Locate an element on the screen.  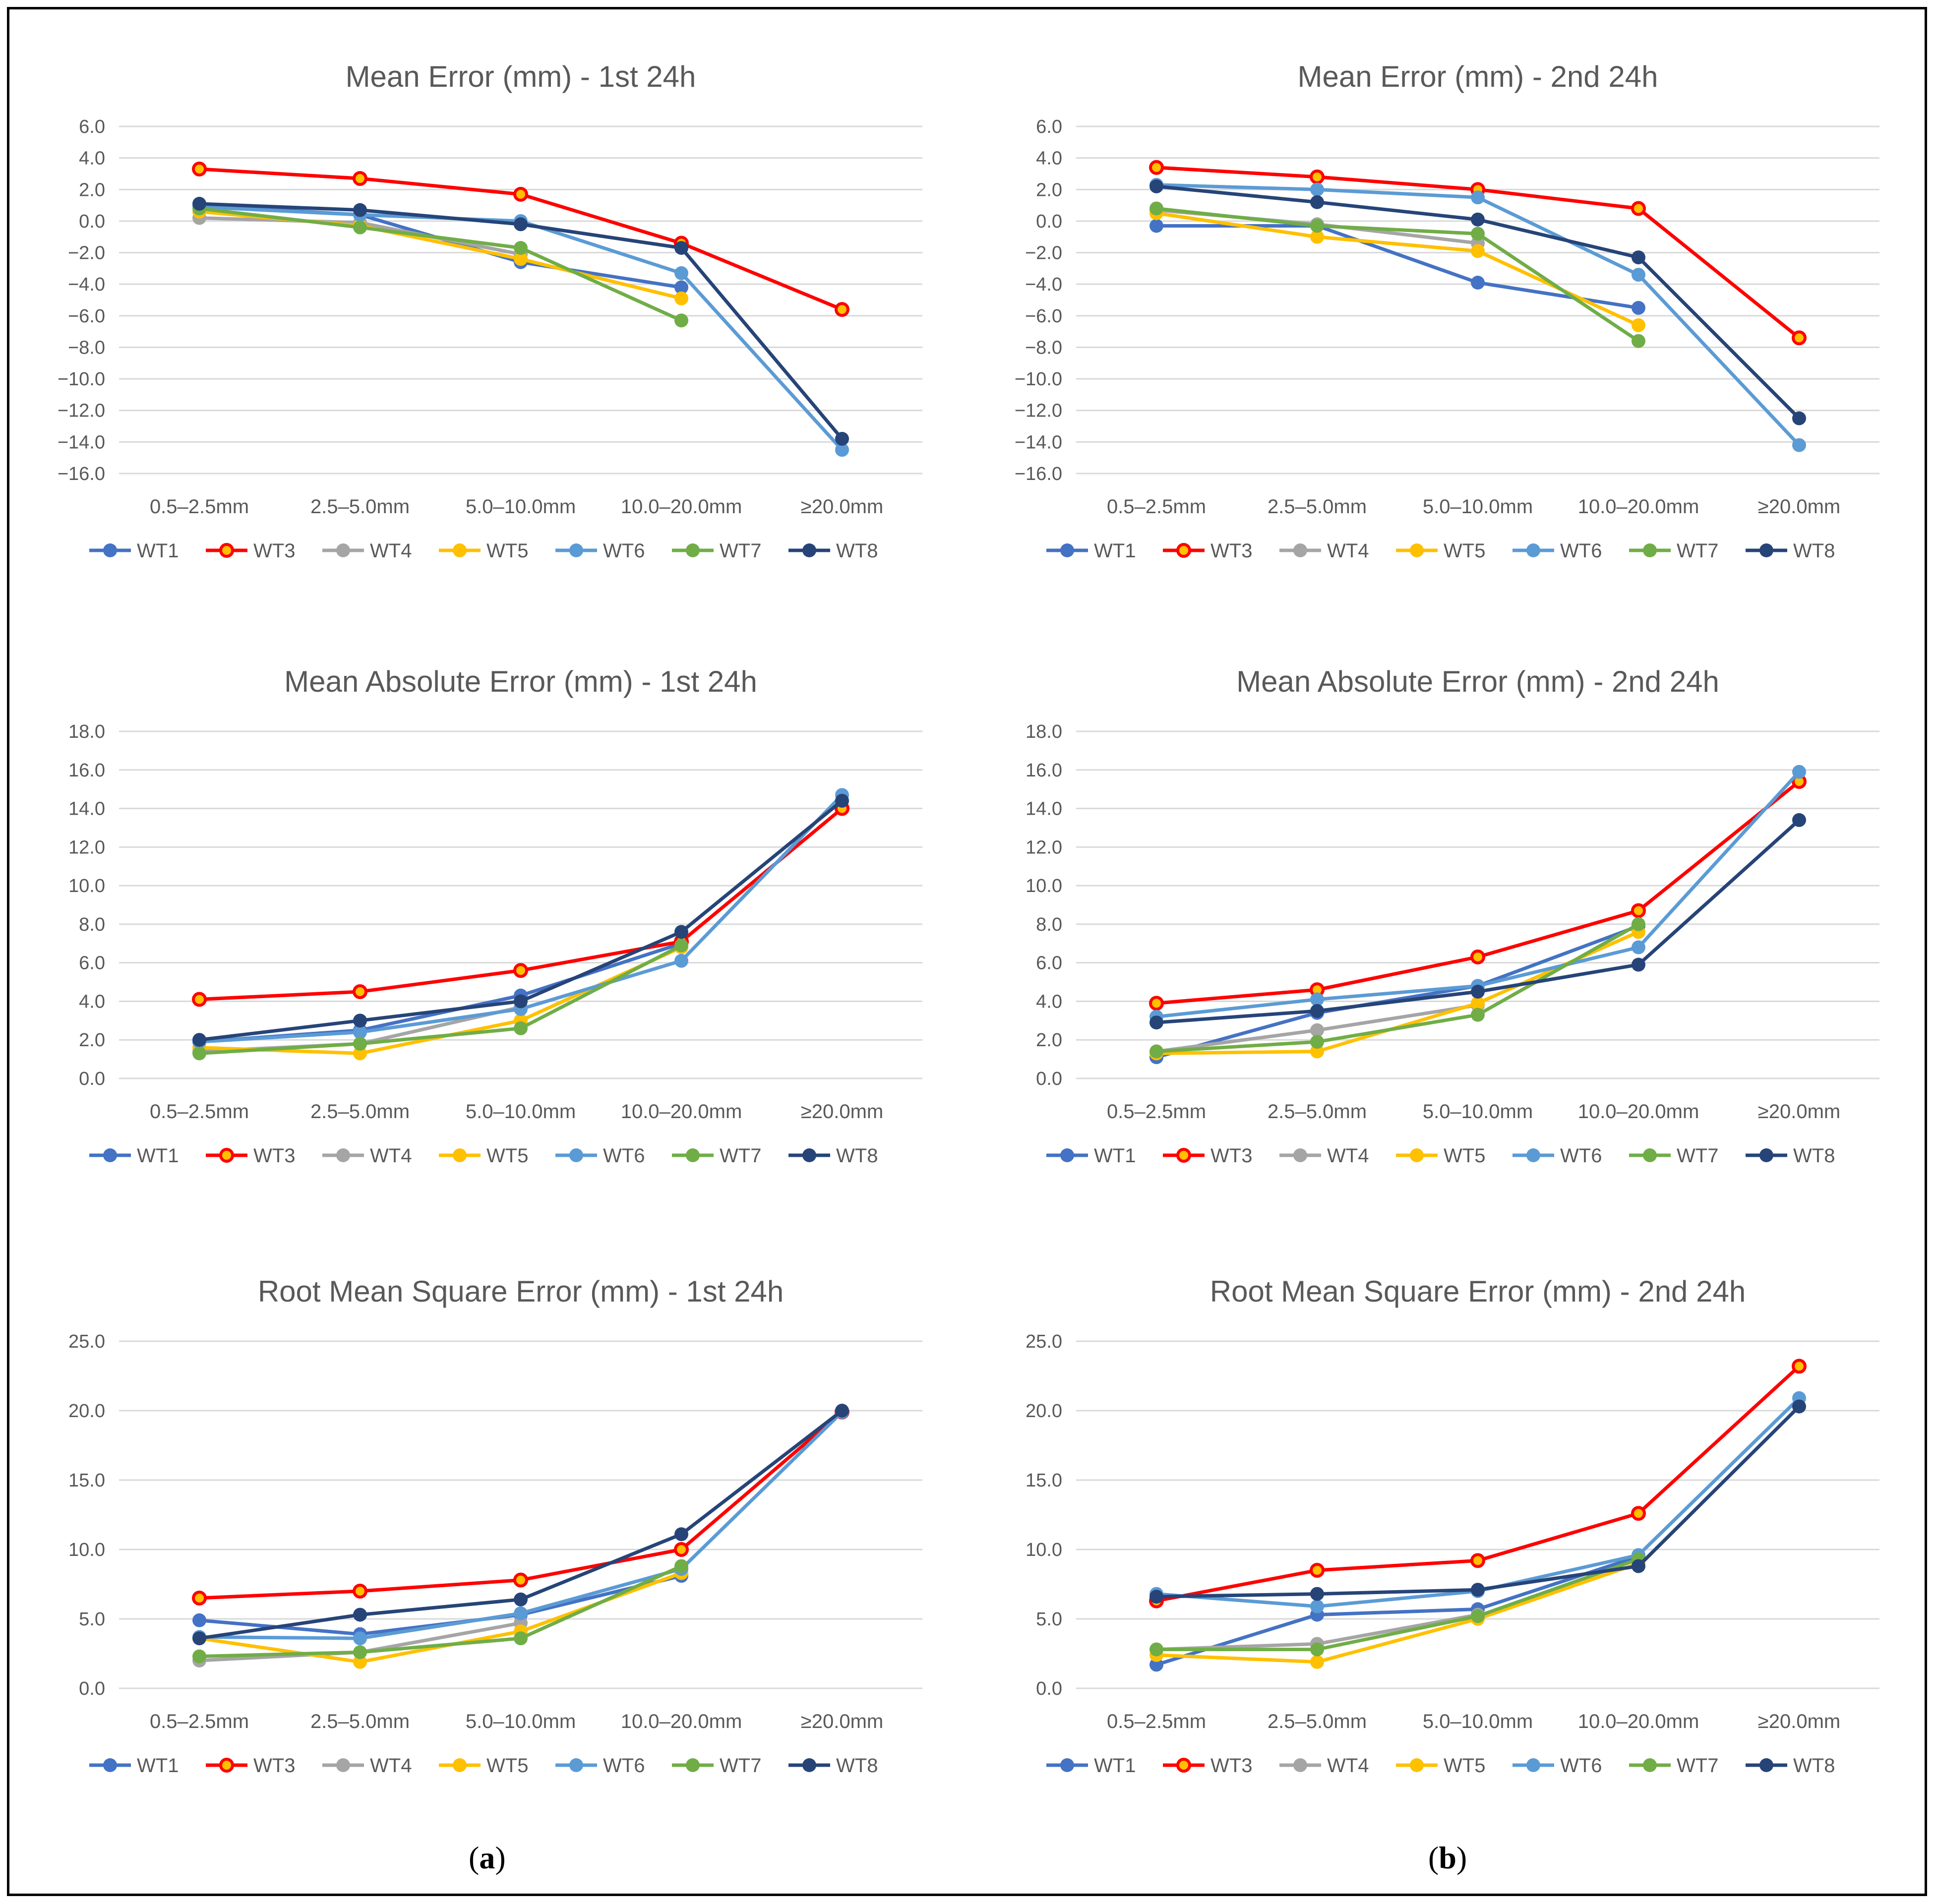
y-tick-label: 14.0 is located at coordinates (1044, 809).